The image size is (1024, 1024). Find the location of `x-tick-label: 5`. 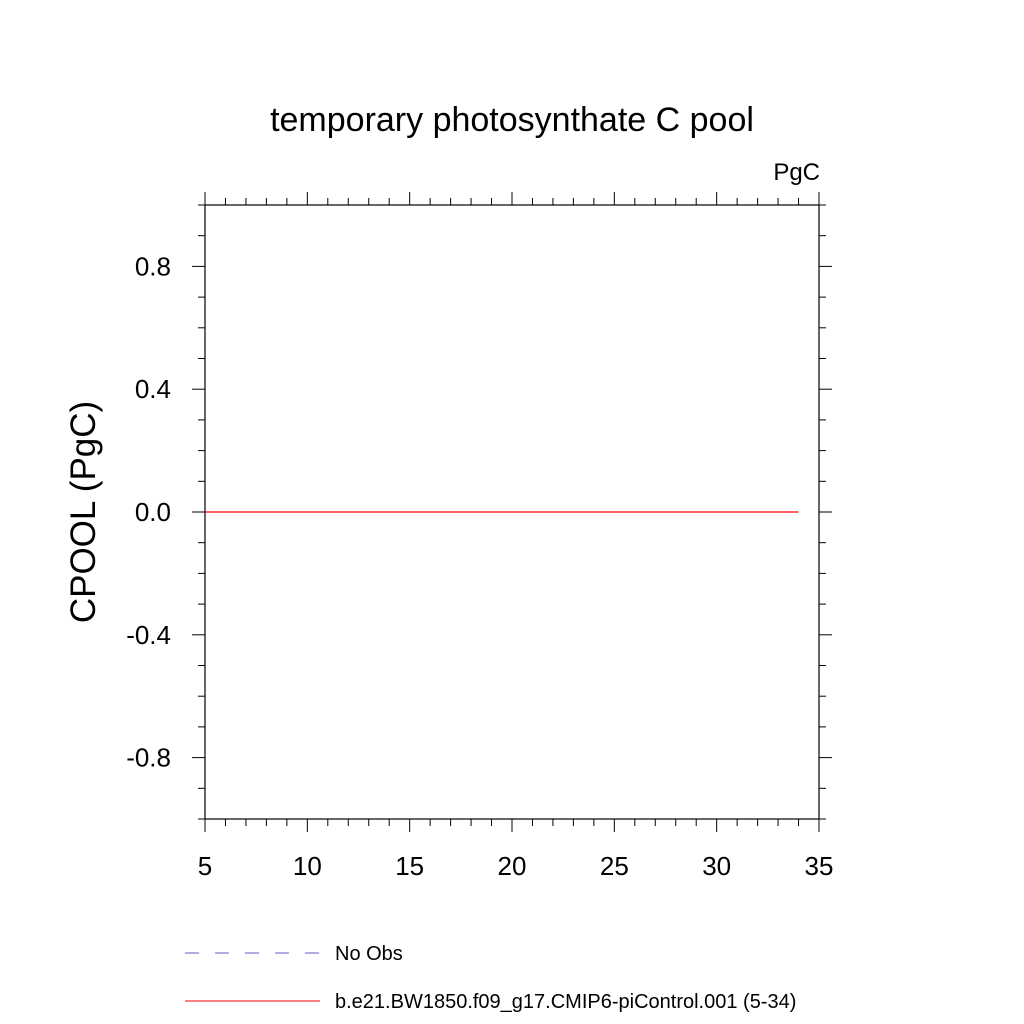

x-tick-label: 5 is located at coordinates (205, 866).